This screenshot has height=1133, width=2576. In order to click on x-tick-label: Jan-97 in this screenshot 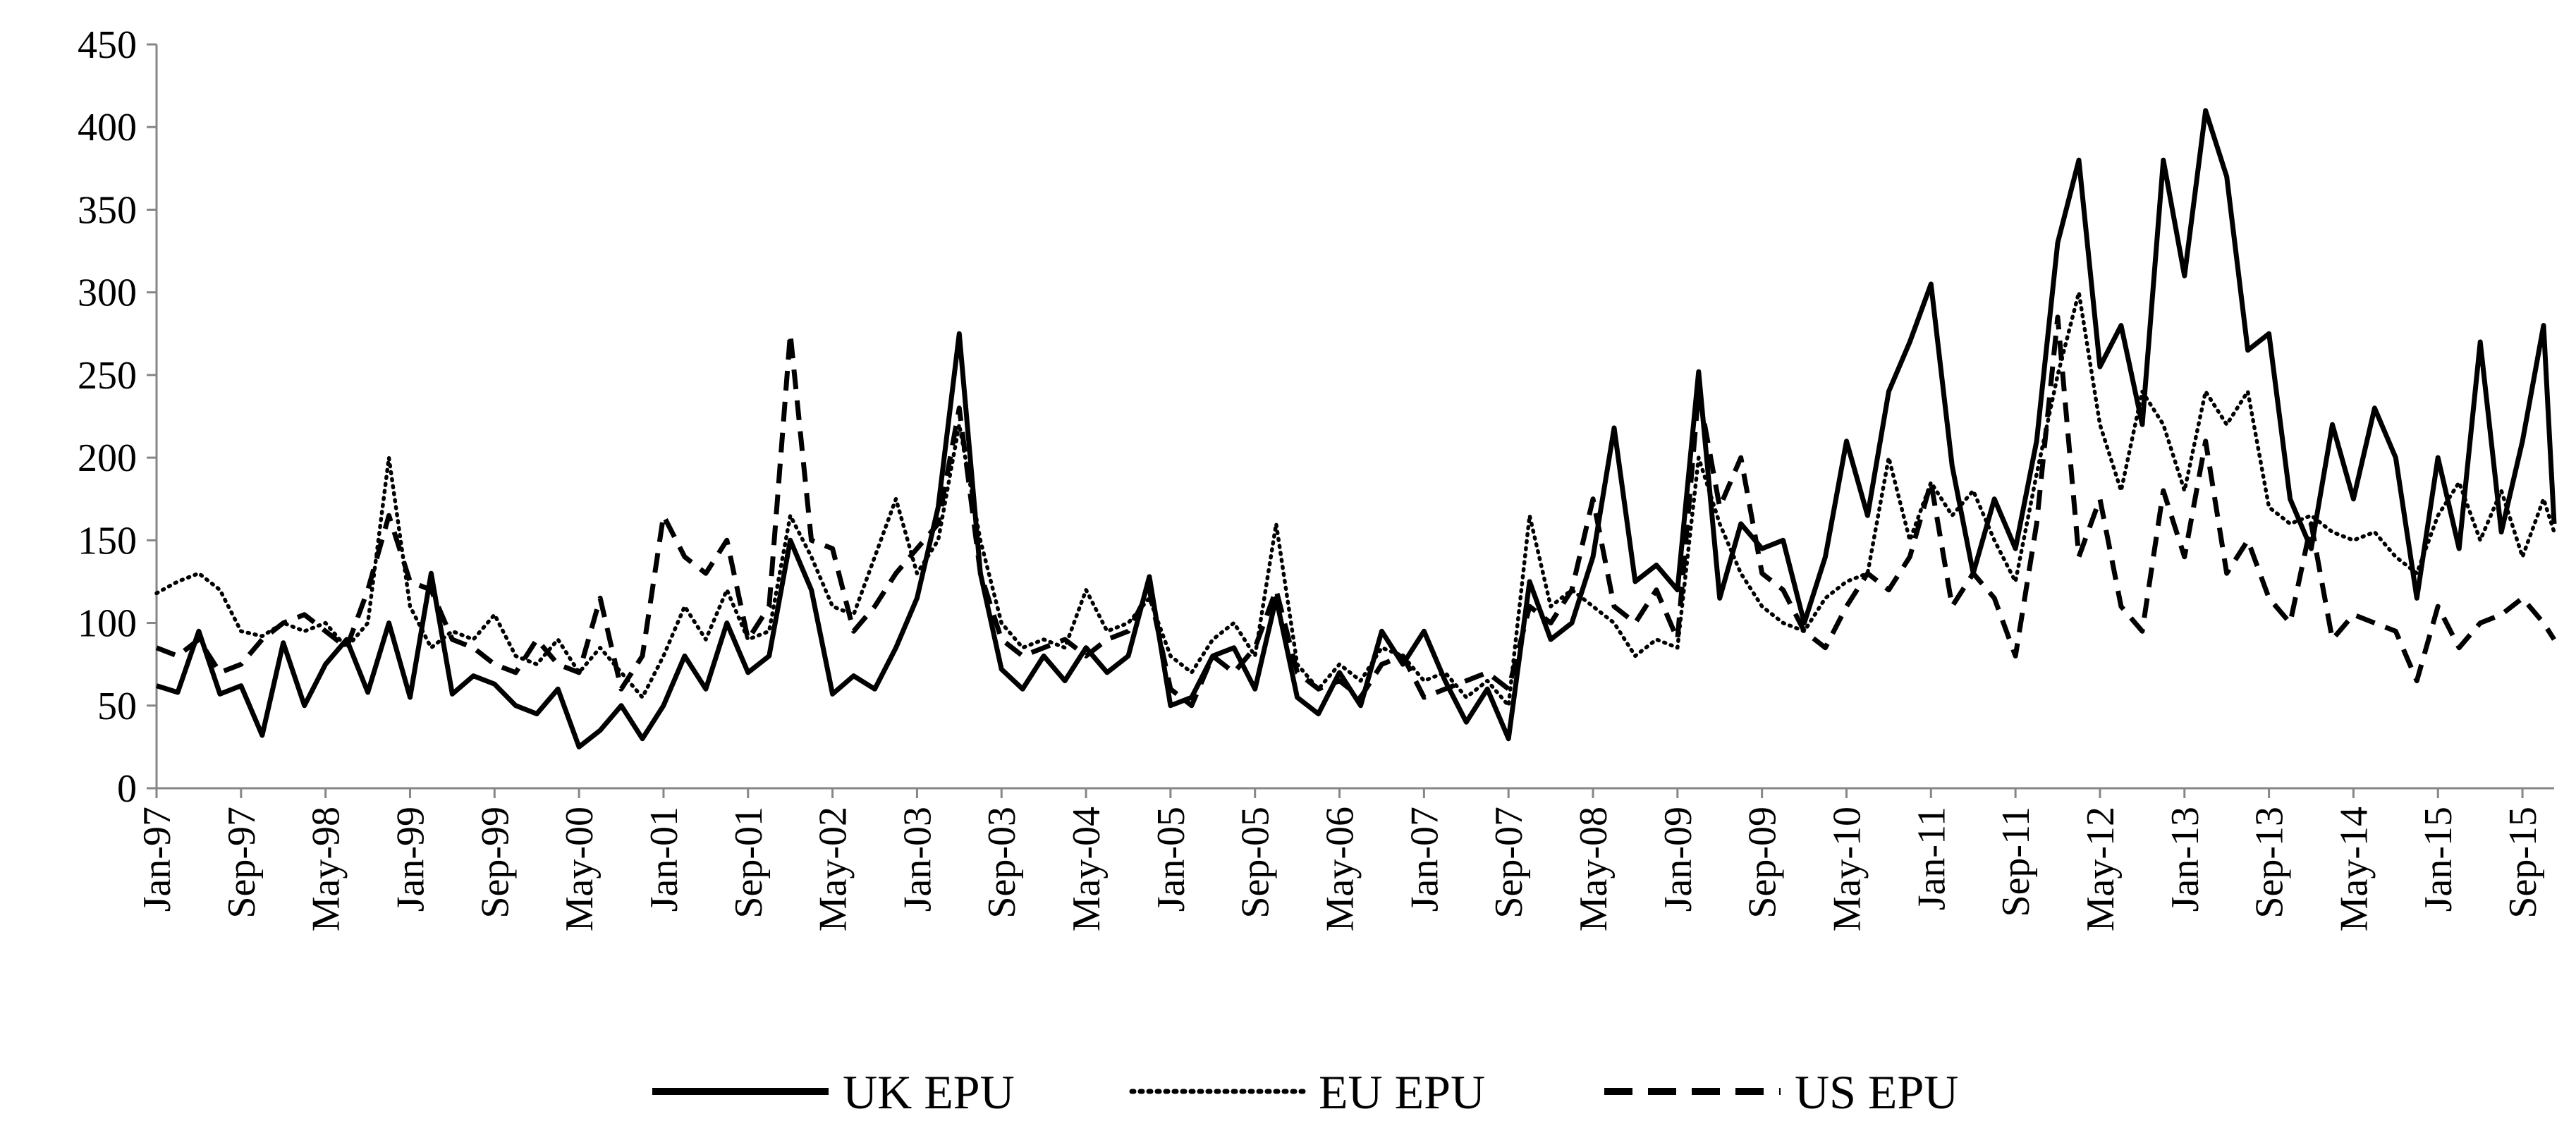, I will do `click(157, 859)`.